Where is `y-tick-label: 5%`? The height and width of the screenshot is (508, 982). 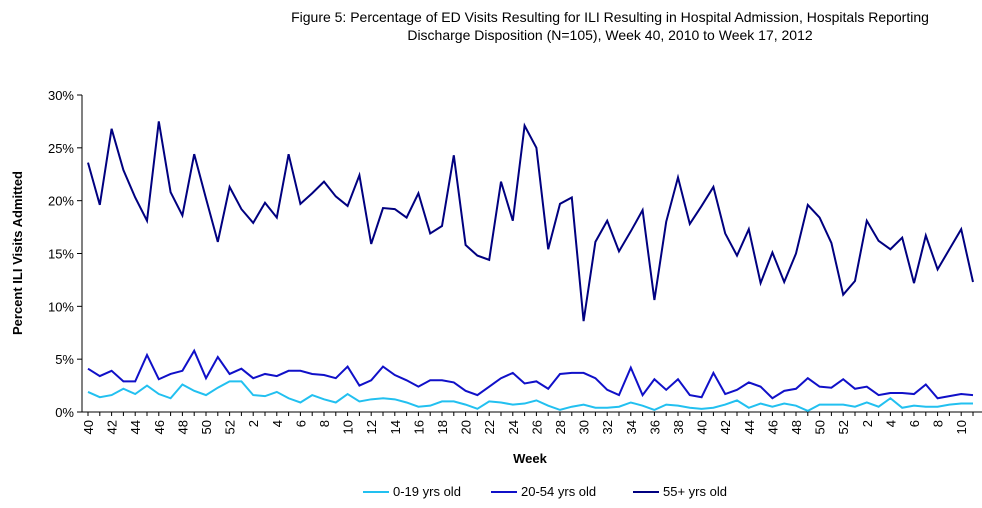 y-tick-label: 5% is located at coordinates (64, 359).